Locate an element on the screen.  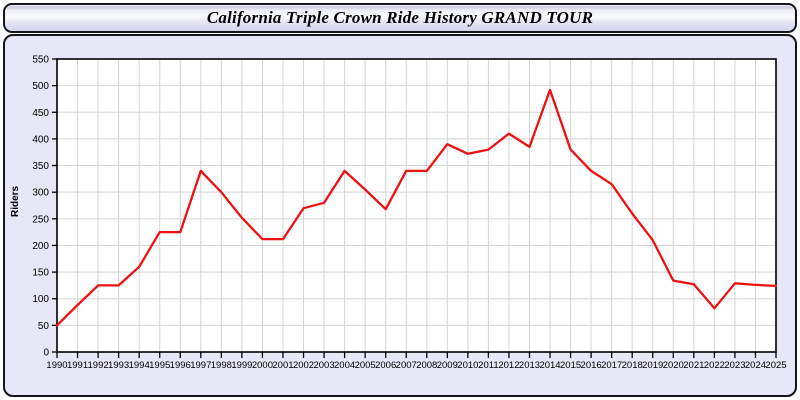
svg-text: 2006 is located at coordinates (385, 365).